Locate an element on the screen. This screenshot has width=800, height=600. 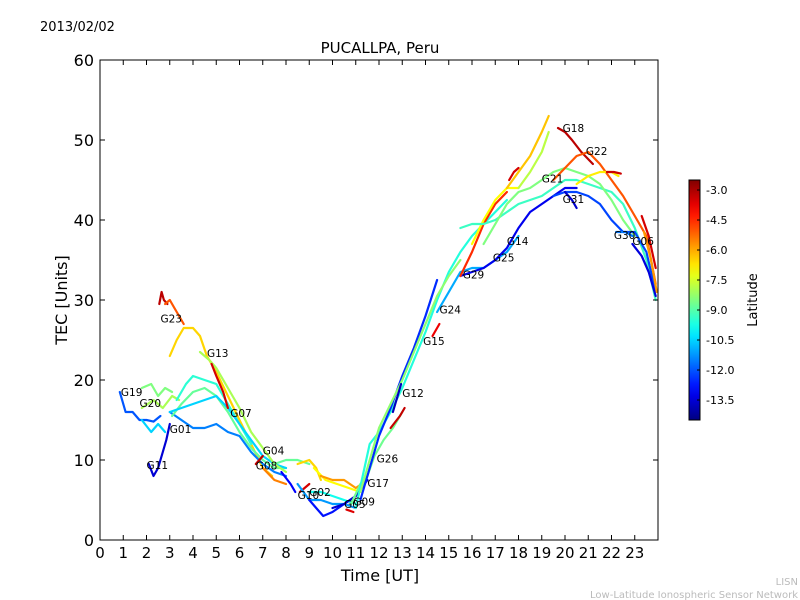
colorbar-tick-label: -3.0 is located at coordinates (716, 190).